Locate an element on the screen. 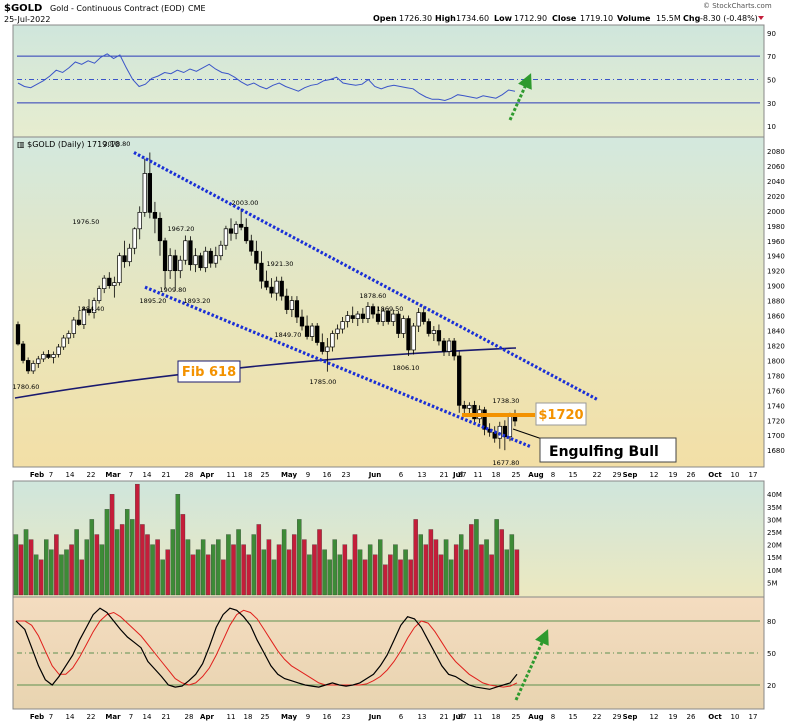 This screenshot has height=728, width=800. price-tick-label: 1740 is located at coordinates (776, 406).